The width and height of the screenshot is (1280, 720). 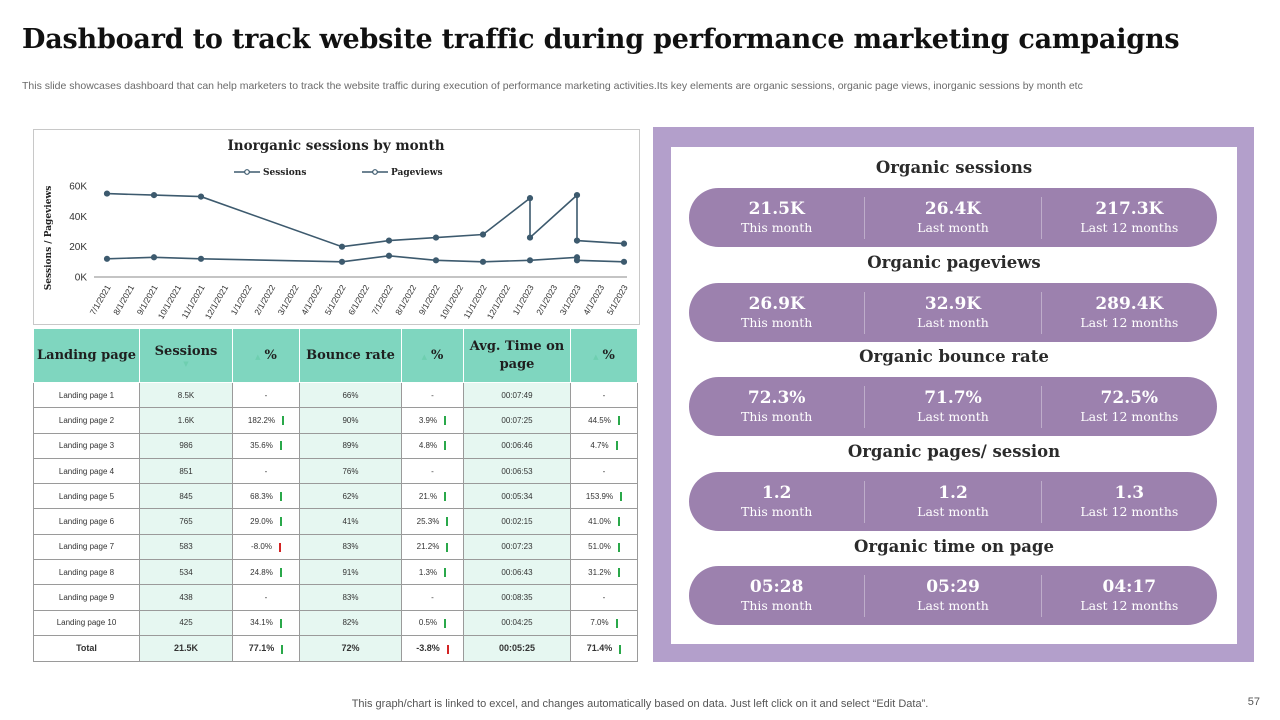 I want to click on cell-value: Landing page 2, so click(x=86, y=420).